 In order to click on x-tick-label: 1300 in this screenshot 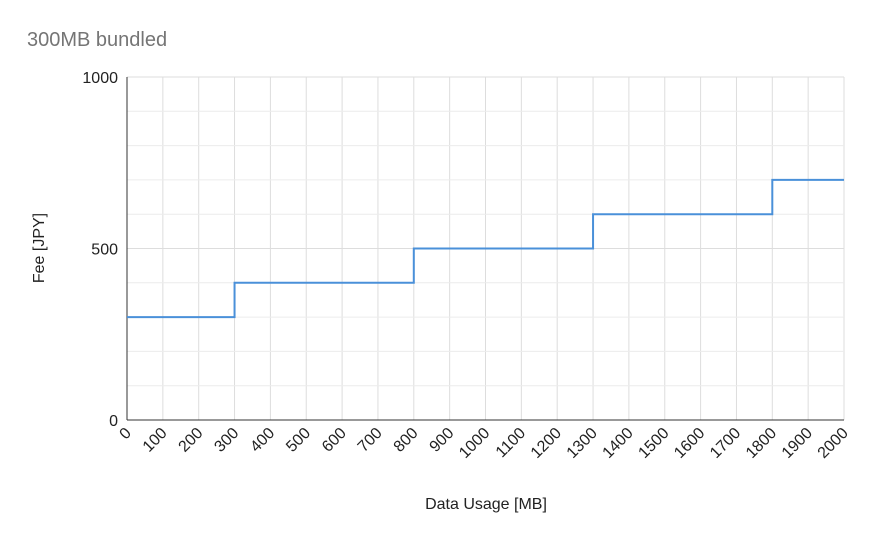, I will do `click(582, 443)`.